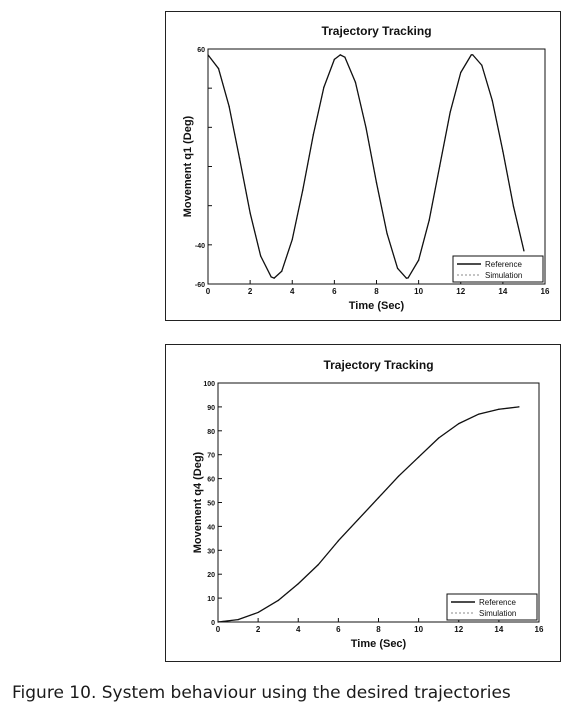 This screenshot has width=575, height=713. What do you see at coordinates (338, 629) in the screenshot?
I see `chart2-x-tick-label: 6` at bounding box center [338, 629].